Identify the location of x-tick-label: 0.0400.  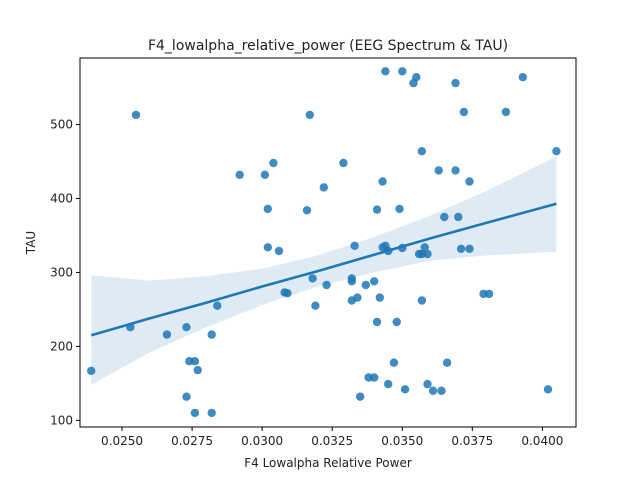
(542, 441).